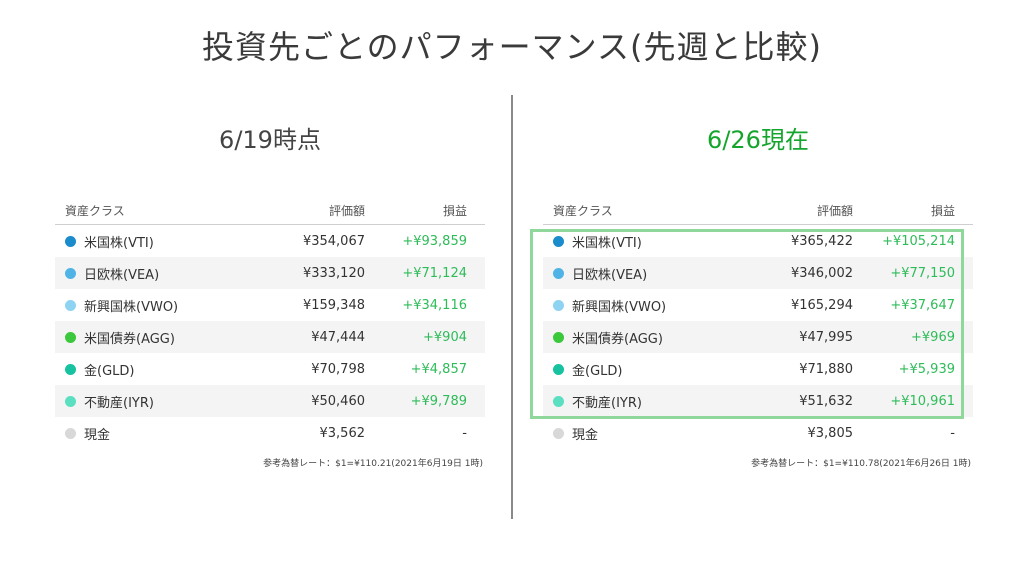 Image resolution: width=1024 pixels, height=577 pixels. I want to click on asset-value: ¥47,444, so click(338, 337).